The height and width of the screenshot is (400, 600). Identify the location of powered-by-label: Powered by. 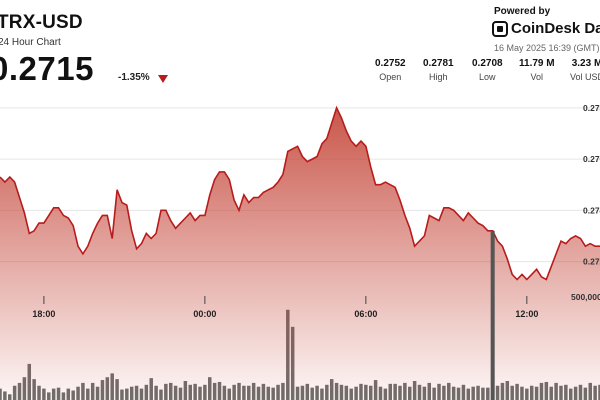
(522, 11).